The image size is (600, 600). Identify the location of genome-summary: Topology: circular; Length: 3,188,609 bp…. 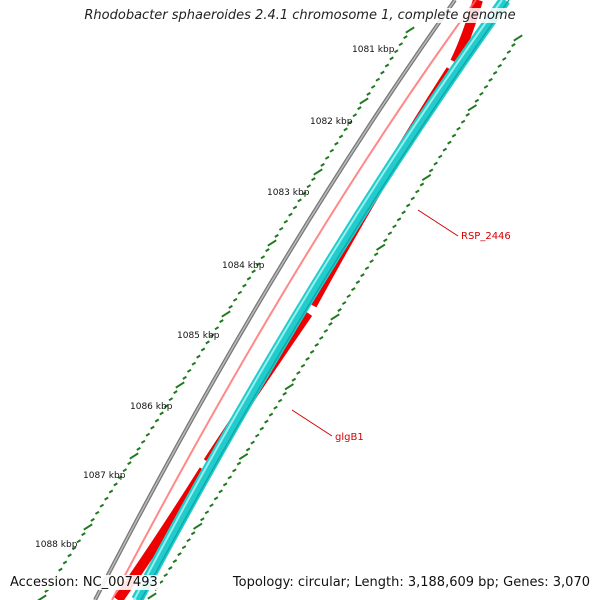
(411, 582).